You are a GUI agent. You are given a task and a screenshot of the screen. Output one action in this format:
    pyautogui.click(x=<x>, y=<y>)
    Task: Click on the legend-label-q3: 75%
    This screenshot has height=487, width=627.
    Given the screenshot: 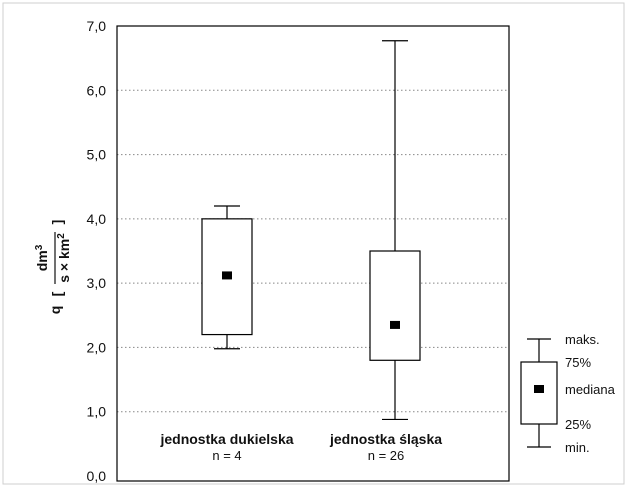 What is the action you would take?
    pyautogui.click(x=578, y=362)
    